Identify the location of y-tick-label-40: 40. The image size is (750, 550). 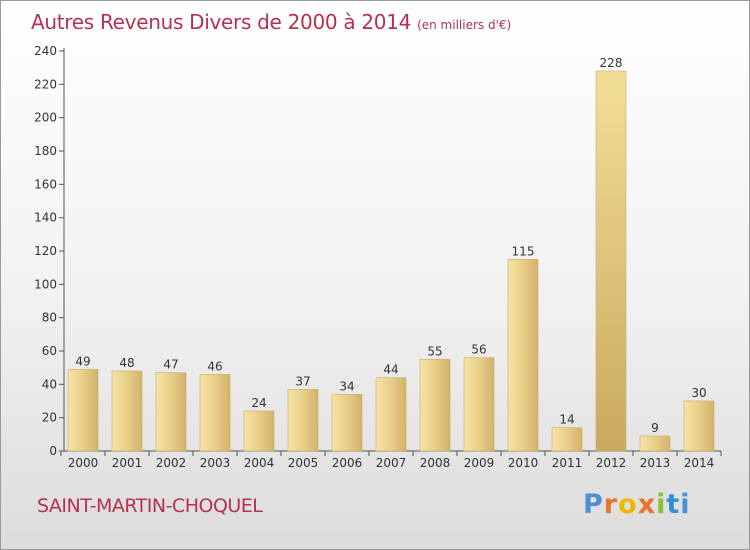
(49, 384).